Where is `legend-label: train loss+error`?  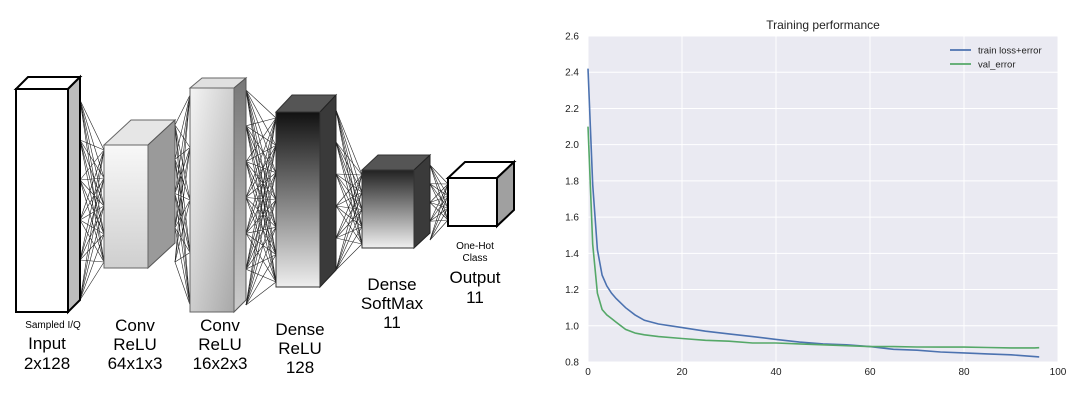 legend-label: train loss+error is located at coordinates (1010, 51).